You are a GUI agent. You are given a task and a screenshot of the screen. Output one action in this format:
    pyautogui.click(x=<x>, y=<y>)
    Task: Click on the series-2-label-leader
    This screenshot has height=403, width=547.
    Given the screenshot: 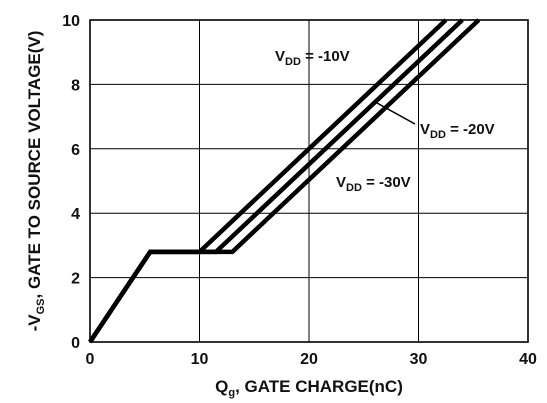 What is the action you would take?
    pyautogui.click(x=396, y=113)
    